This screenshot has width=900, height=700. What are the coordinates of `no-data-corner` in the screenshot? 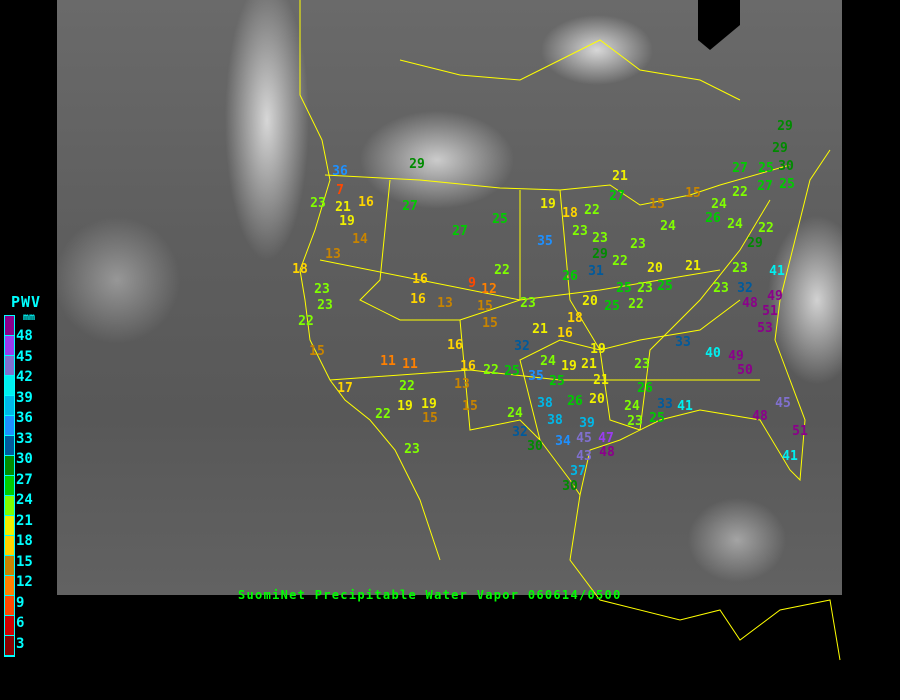 It's located at (719, 25).